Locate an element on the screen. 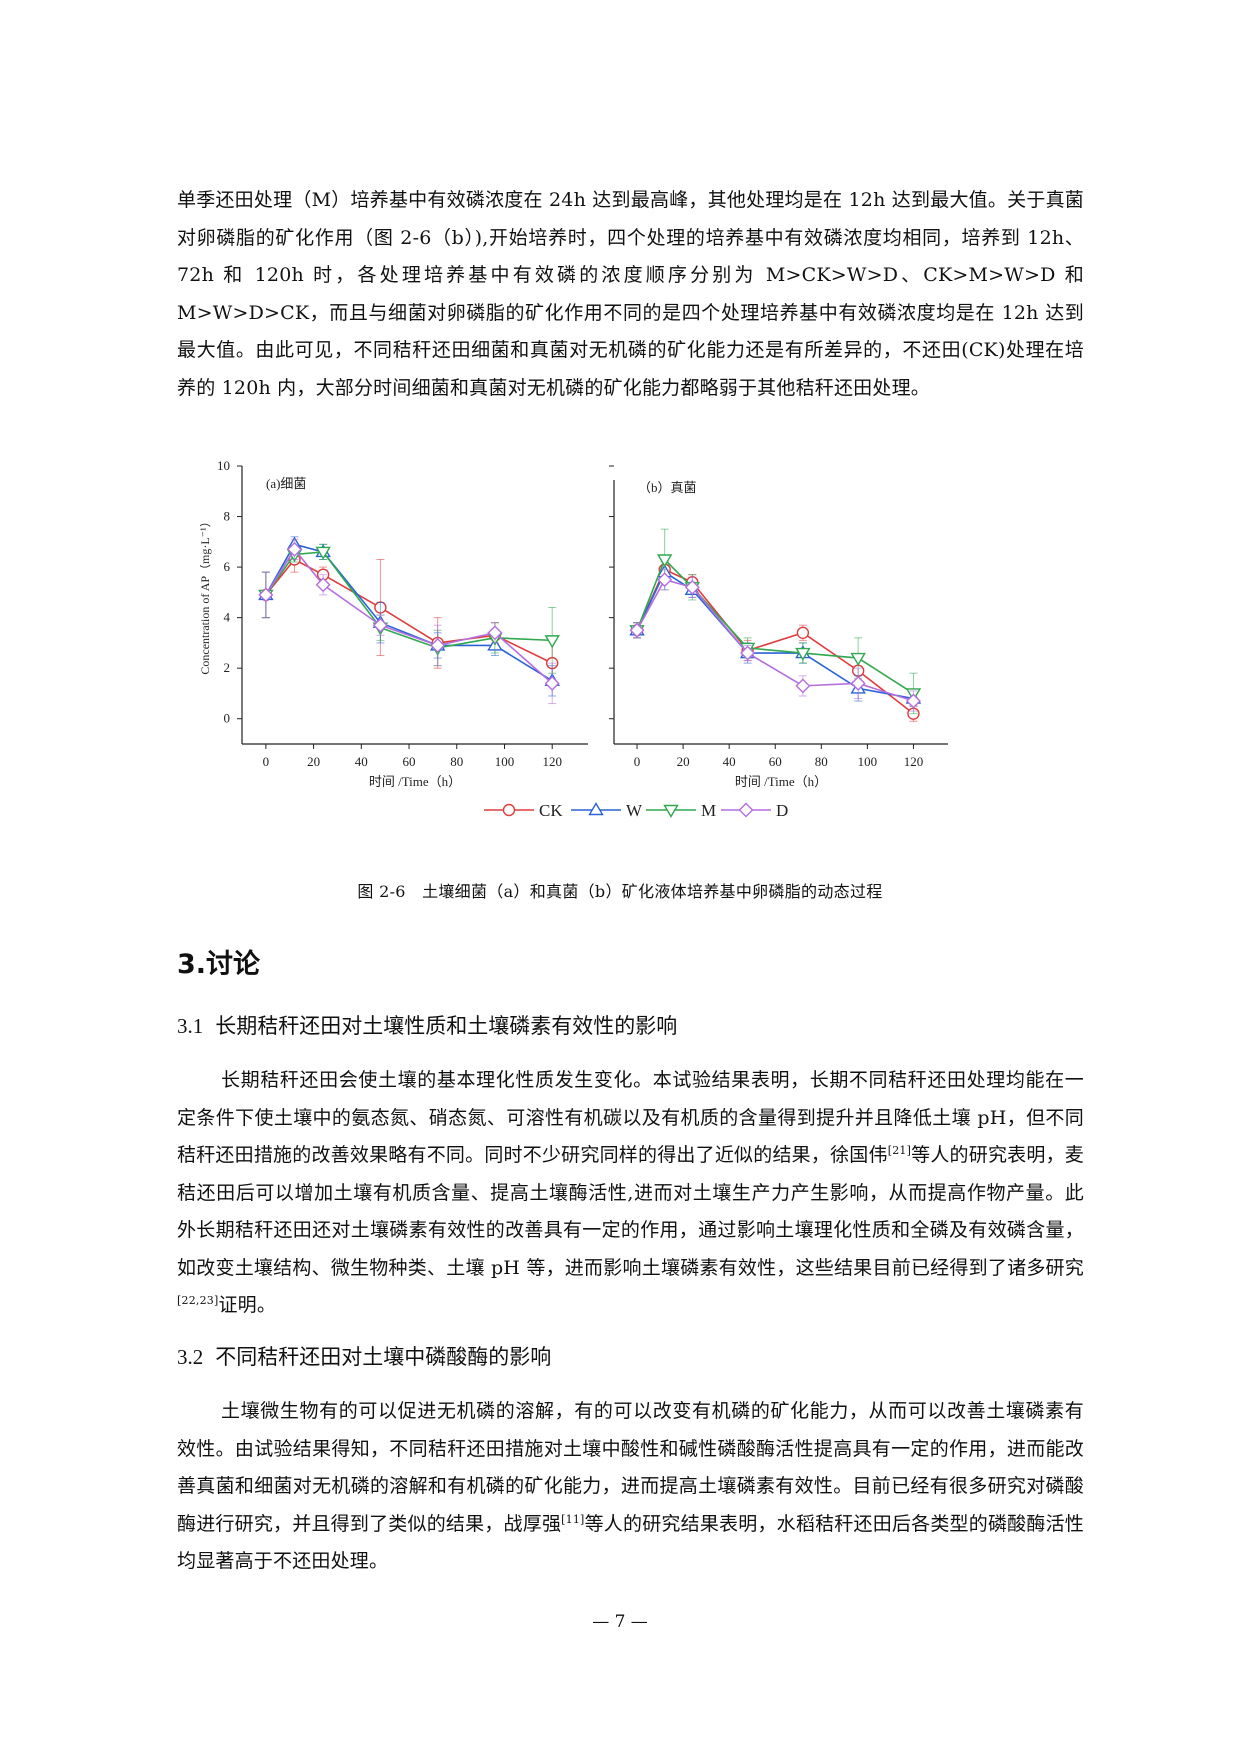 The width and height of the screenshot is (1240, 1754). citation-ref: [11] is located at coordinates (573, 1519).